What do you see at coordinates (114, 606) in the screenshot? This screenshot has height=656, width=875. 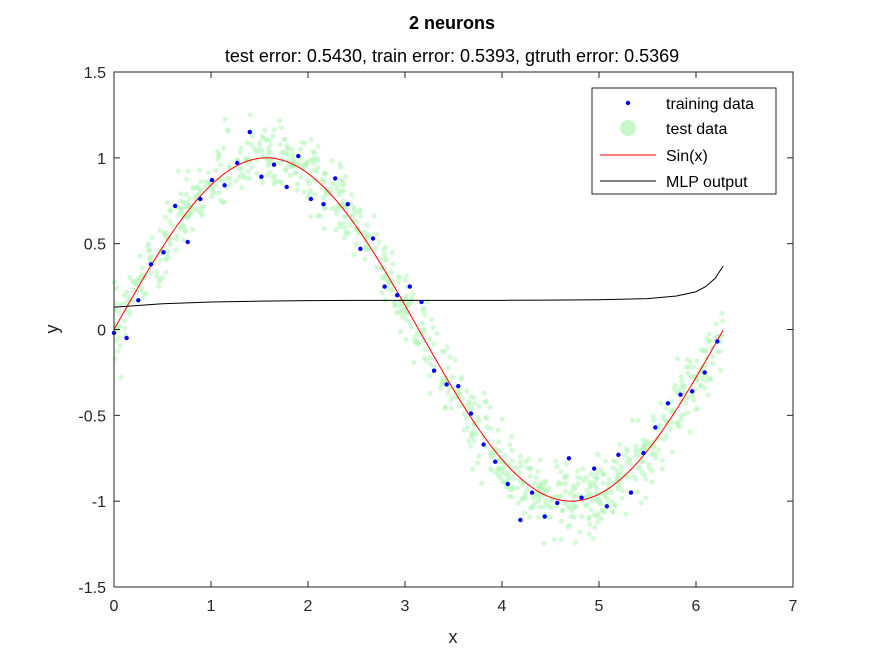 I see `x-tick-label: 0` at bounding box center [114, 606].